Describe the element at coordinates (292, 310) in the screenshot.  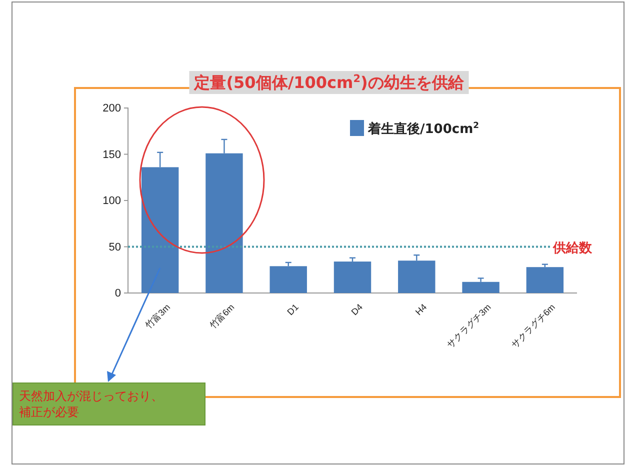
I see `x-tick-label: D1` at that location.